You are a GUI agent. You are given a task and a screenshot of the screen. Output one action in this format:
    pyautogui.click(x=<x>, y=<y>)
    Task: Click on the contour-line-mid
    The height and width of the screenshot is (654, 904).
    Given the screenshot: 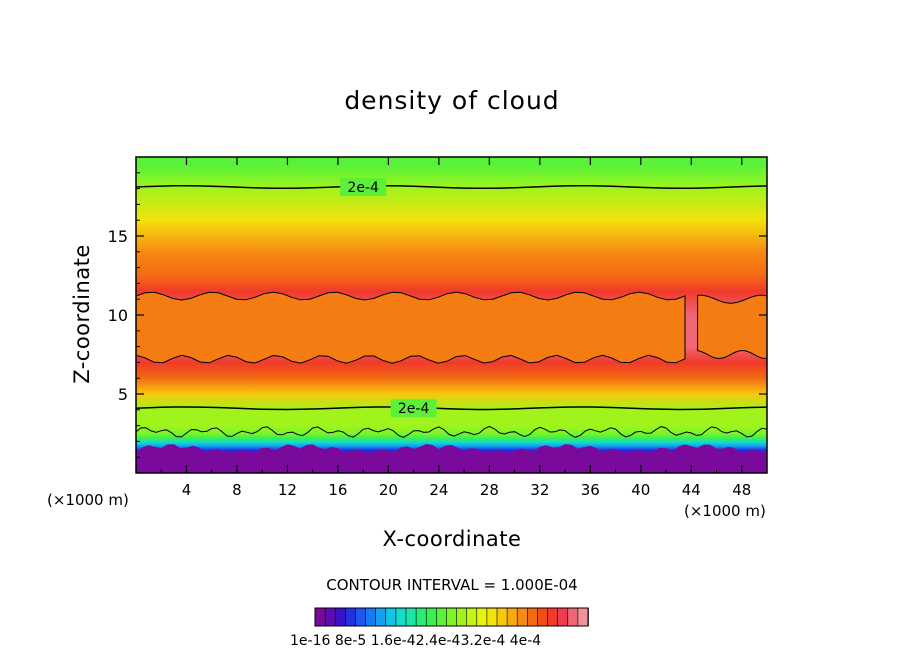 What is the action you would take?
    pyautogui.click(x=451, y=408)
    